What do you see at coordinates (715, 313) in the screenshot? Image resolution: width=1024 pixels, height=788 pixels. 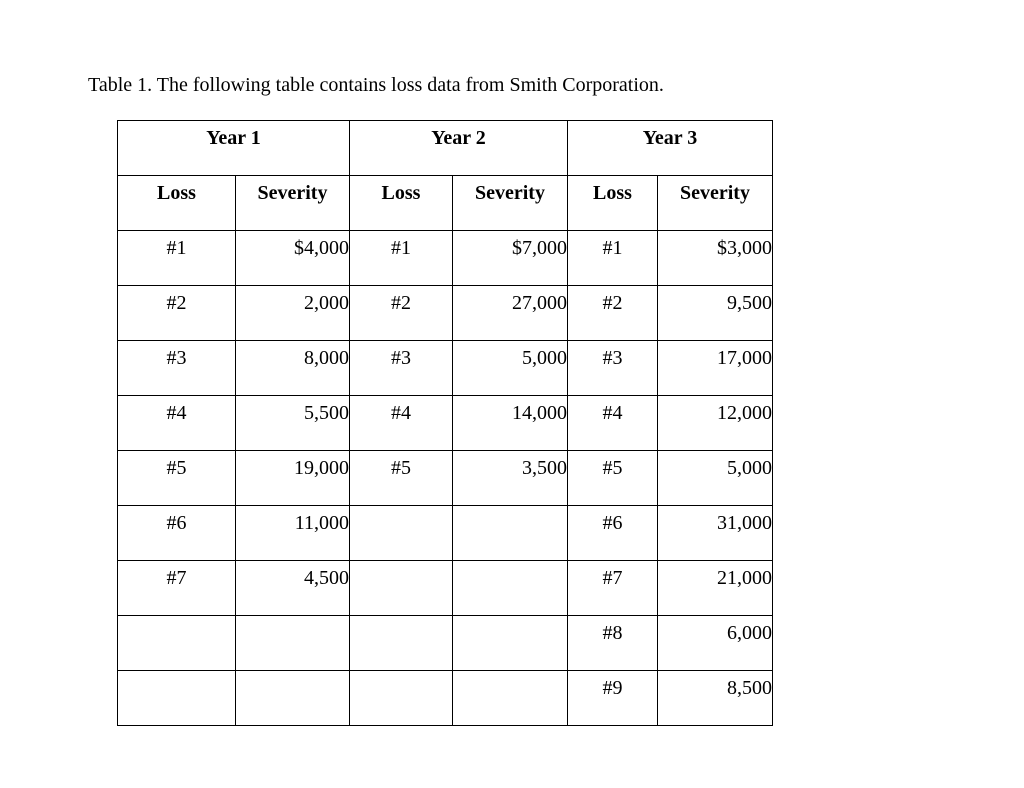 I see `severity-value-cell: 9,500` at bounding box center [715, 313].